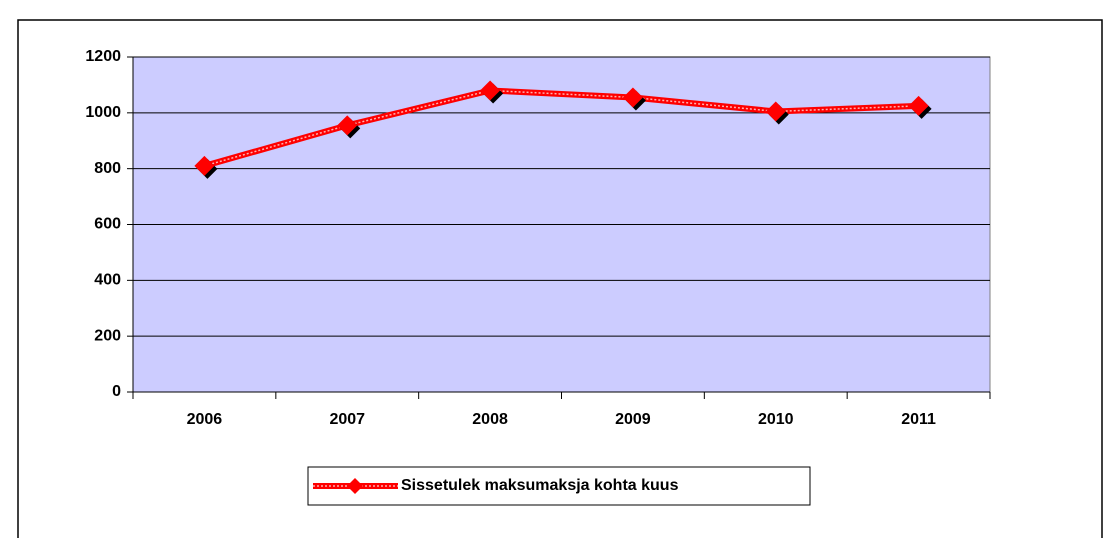  Describe the element at coordinates (116, 391) in the screenshot. I see `y-tick-label: 0` at that location.